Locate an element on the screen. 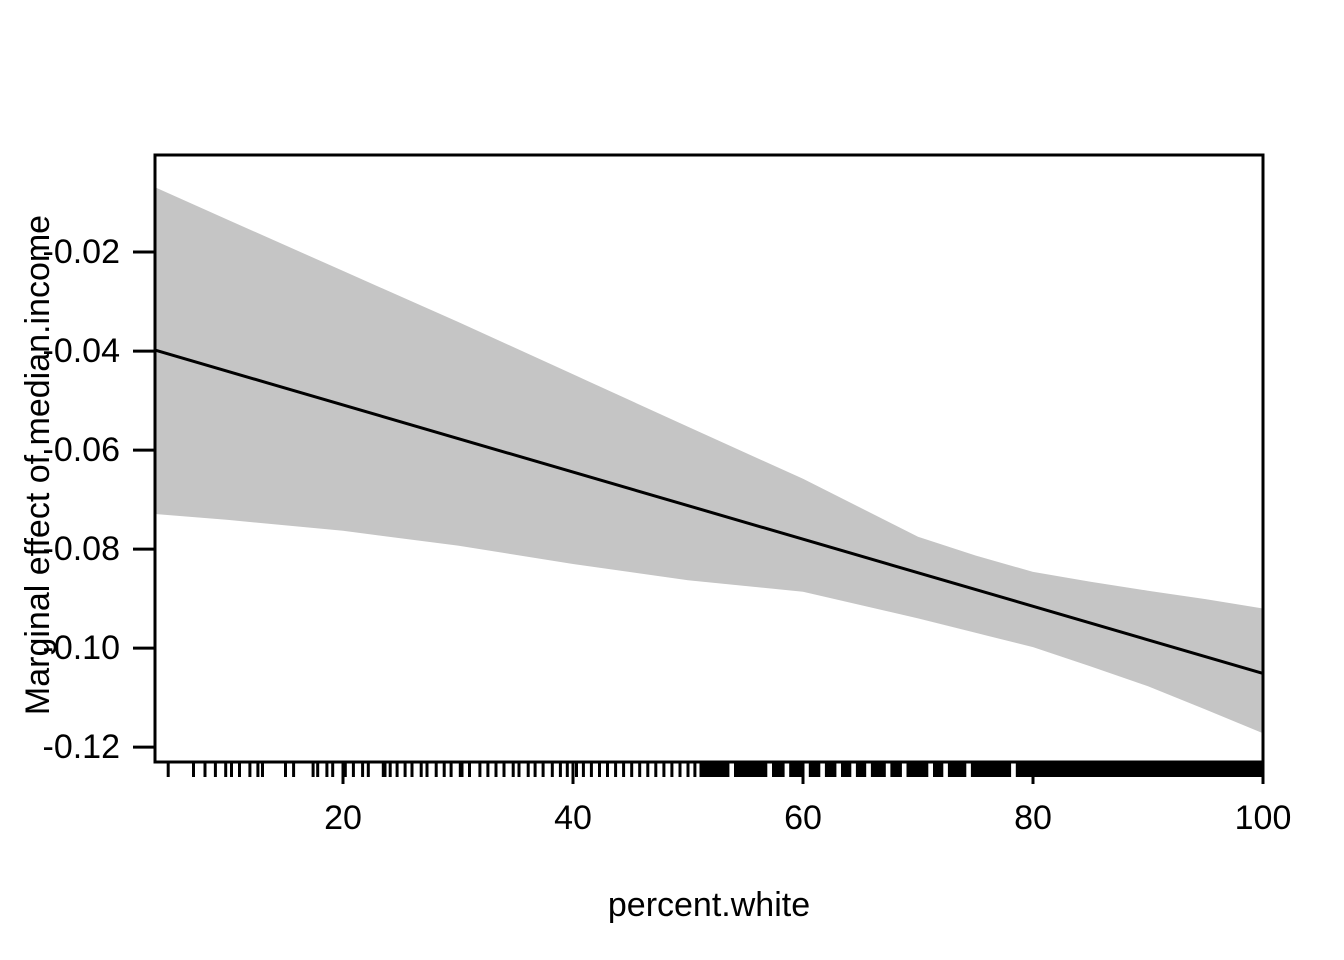 Image resolution: width=1344 pixels, height=960 pixels. x-tick-label: 60 is located at coordinates (803, 818).